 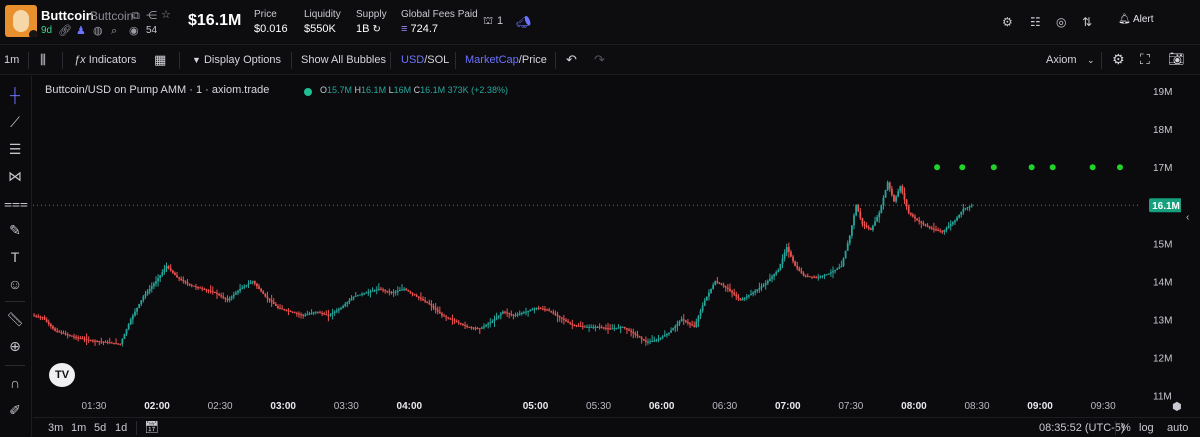 What do you see at coordinates (488, 21) in the screenshot?
I see `watchlist-icon: ⛫` at bounding box center [488, 21].